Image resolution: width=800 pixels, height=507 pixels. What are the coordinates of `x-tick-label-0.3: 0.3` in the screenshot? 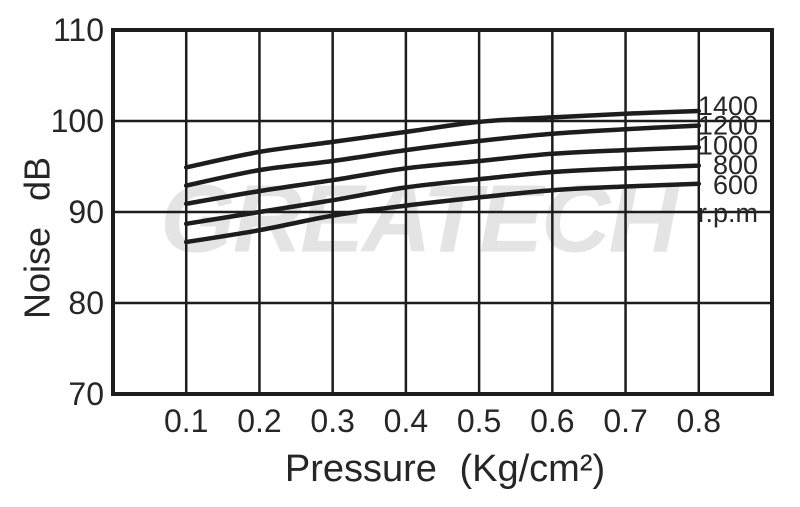 It's located at (332, 421).